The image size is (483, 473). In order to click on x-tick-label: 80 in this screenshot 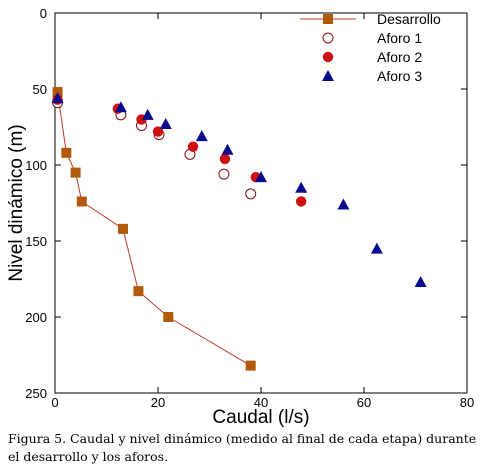, I will do `click(467, 402)`.